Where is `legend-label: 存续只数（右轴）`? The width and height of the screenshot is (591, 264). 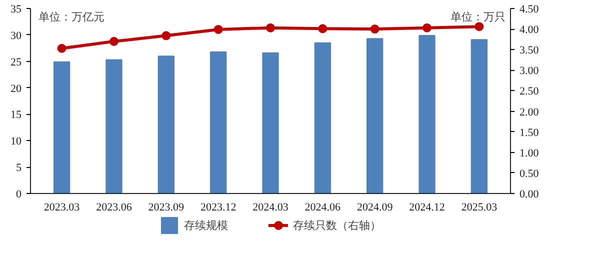 legend-label: 存续只数（右轴） is located at coordinates (337, 225).